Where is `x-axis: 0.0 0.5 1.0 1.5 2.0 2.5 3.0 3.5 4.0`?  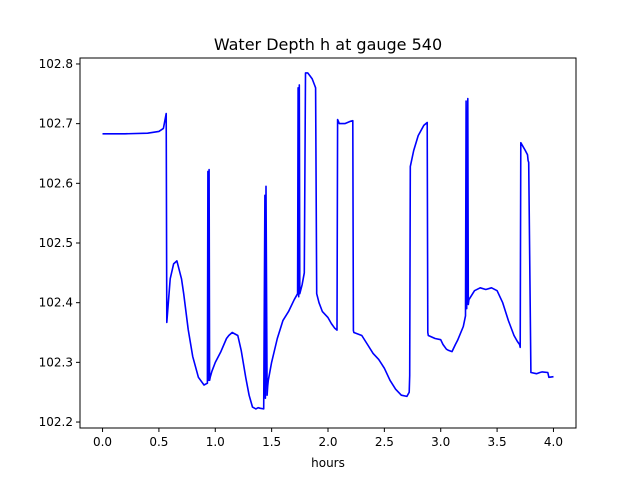
x-axis: 0.0 0.5 1.0 1.5 2.0 2.5 3.0 3.5 4.0 is located at coordinates (328, 438).